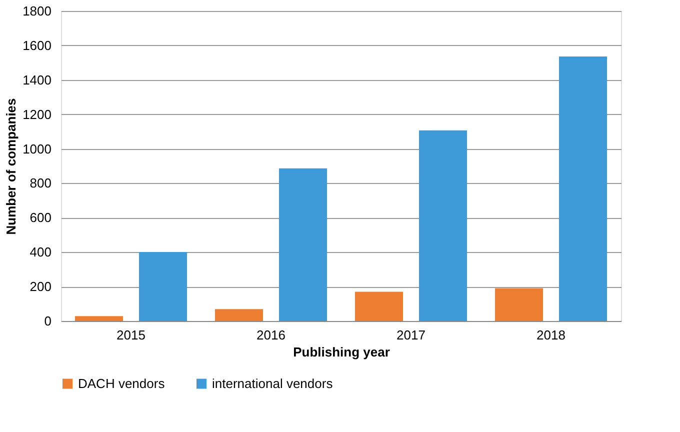 The image size is (680, 432). Describe the element at coordinates (271, 335) in the screenshot. I see `x-tick-label: 2016` at that location.